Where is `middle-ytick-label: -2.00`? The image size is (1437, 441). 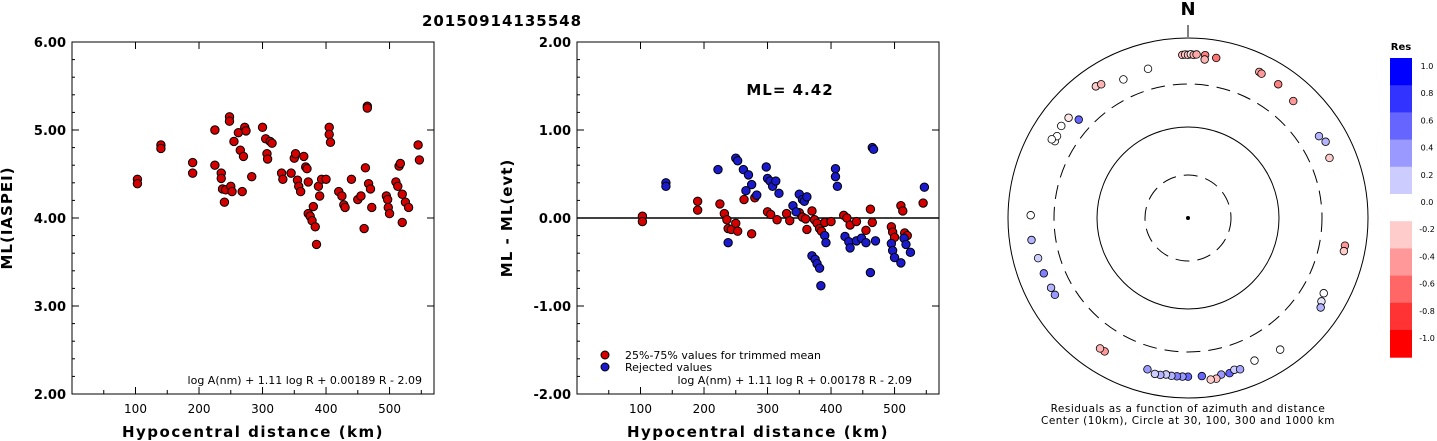 middle-ytick-label: -2.00 is located at coordinates (552, 395).